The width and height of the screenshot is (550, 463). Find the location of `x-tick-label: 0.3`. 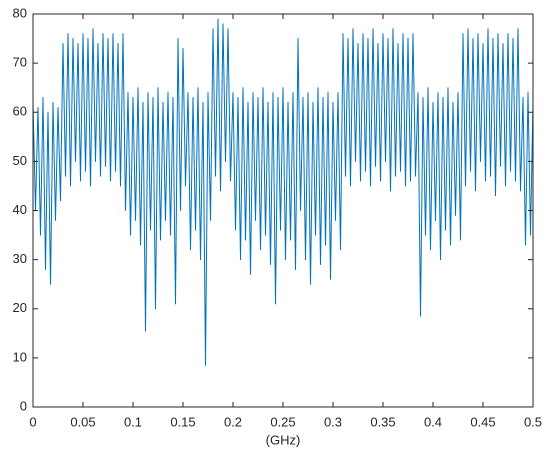

x-tick-label: 0.3 is located at coordinates (333, 421).